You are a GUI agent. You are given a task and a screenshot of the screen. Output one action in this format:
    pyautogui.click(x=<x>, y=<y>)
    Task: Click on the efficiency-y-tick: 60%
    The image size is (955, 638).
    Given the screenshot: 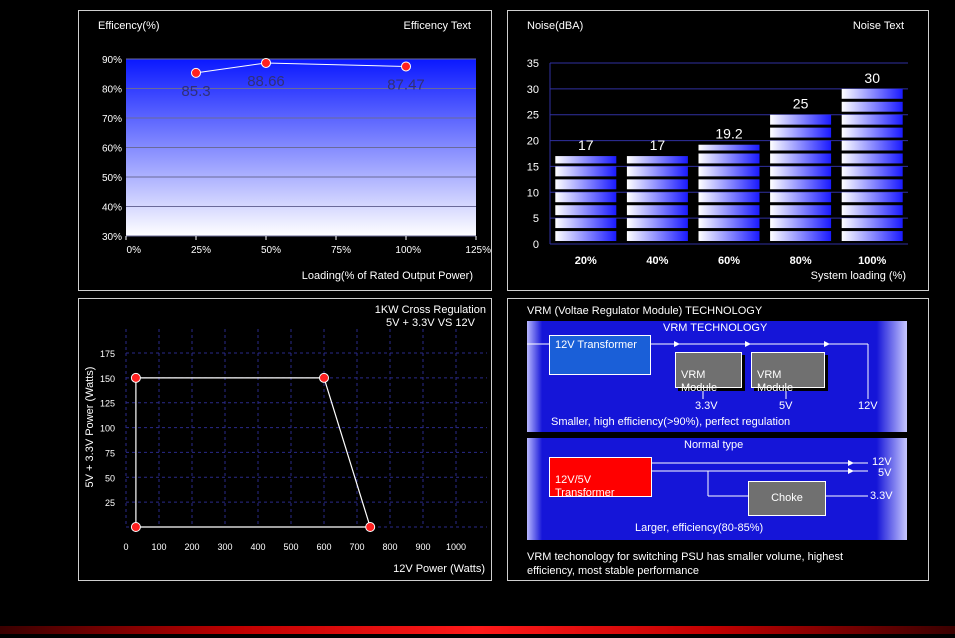 What is the action you would take?
    pyautogui.click(x=112, y=149)
    